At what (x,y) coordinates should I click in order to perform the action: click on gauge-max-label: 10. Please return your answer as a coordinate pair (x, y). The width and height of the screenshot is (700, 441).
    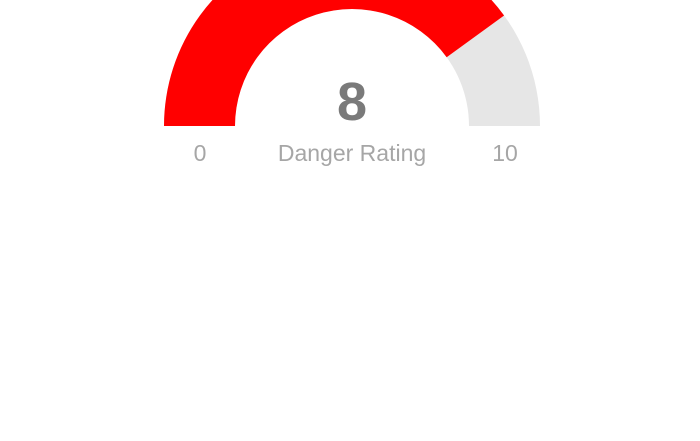
    Looking at the image, I should click on (505, 153).